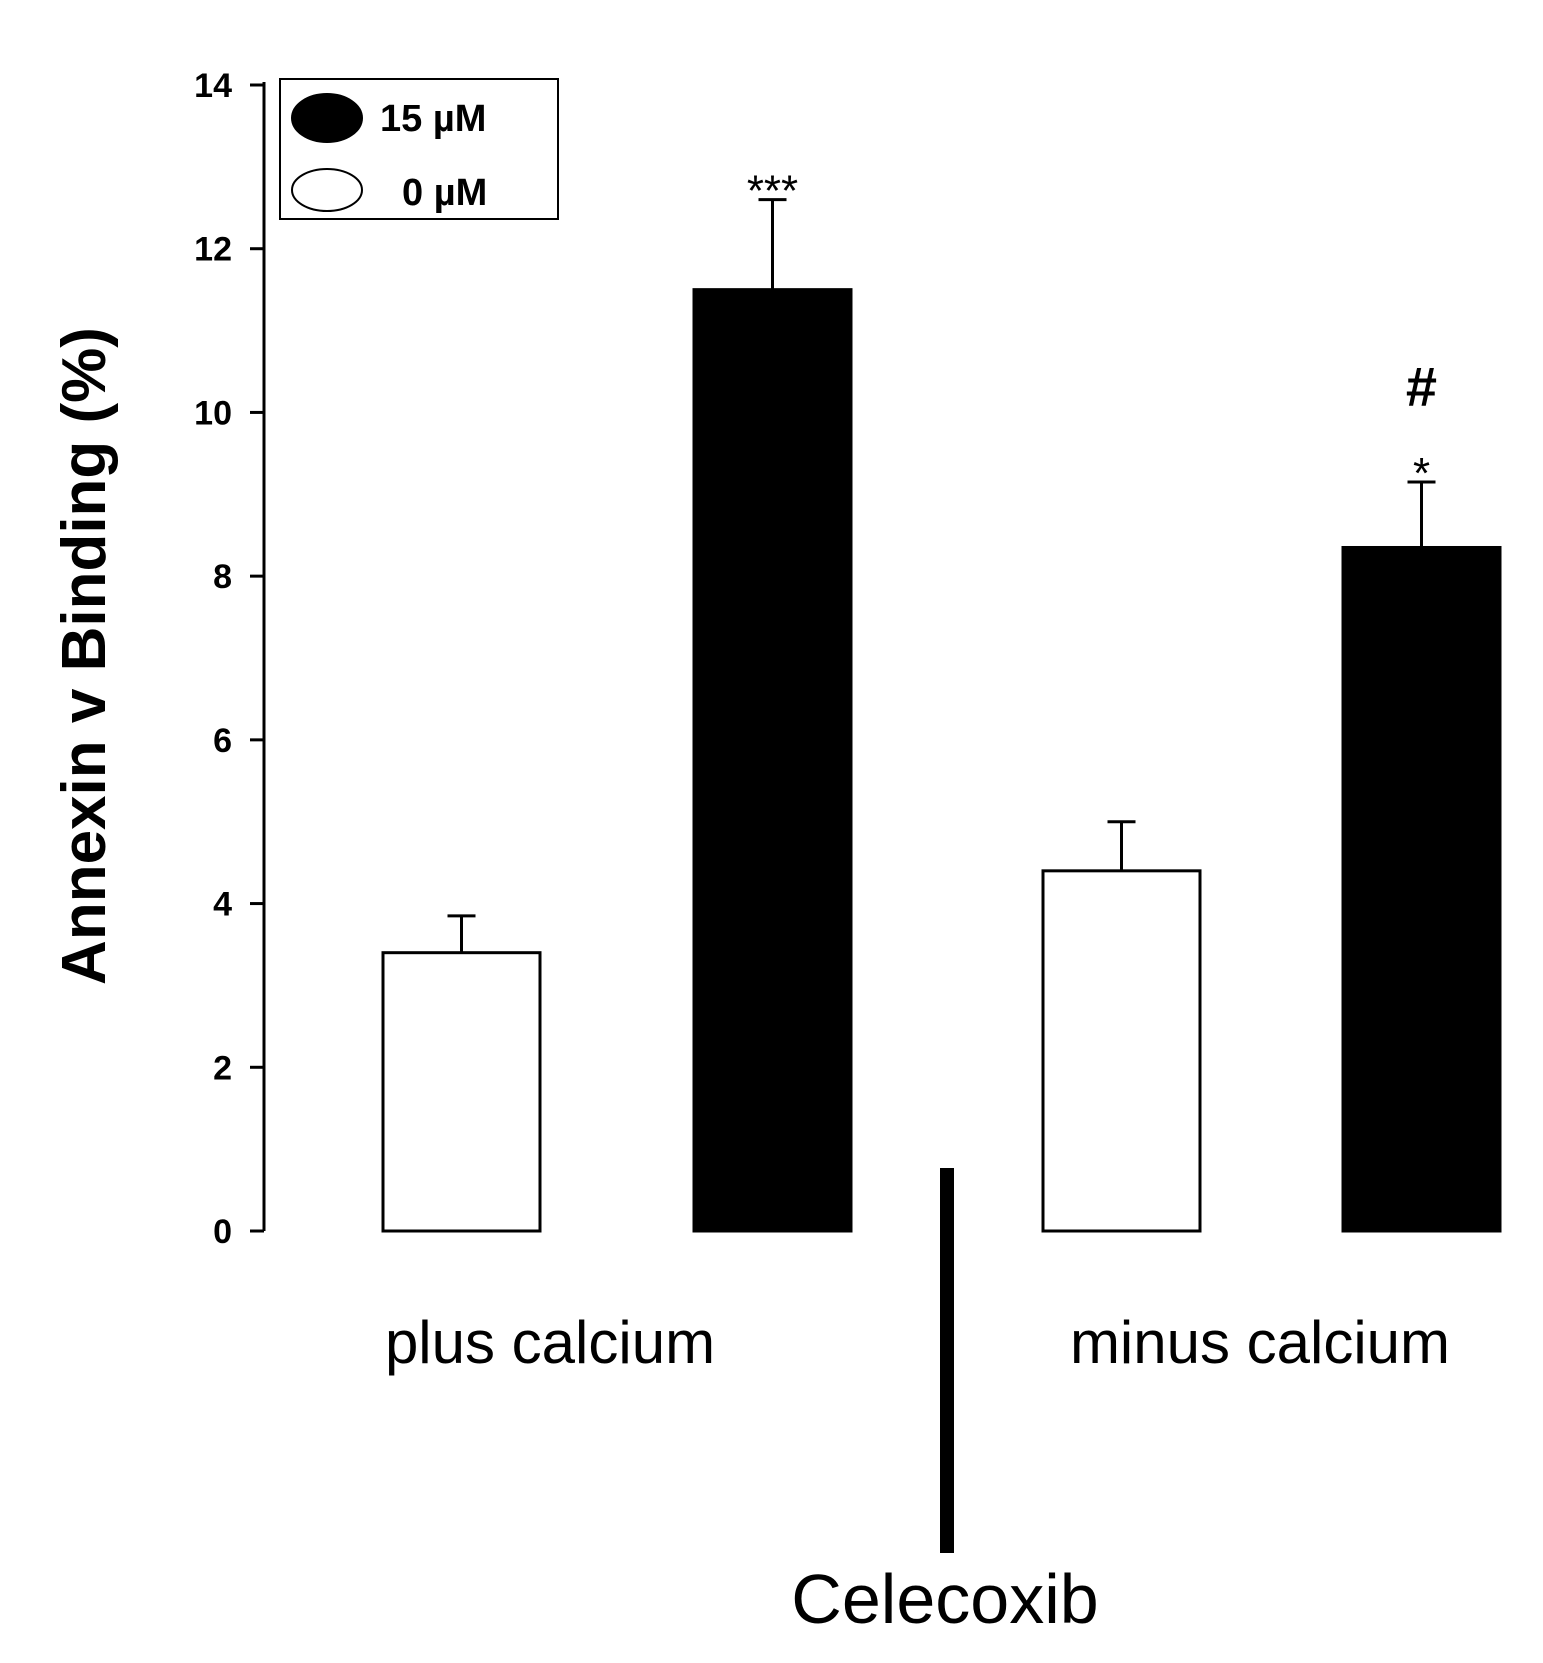 Image resolution: width=1543 pixels, height=1663 pixels. What do you see at coordinates (222, 741) in the screenshot?
I see `y-tick-label: 6` at bounding box center [222, 741].